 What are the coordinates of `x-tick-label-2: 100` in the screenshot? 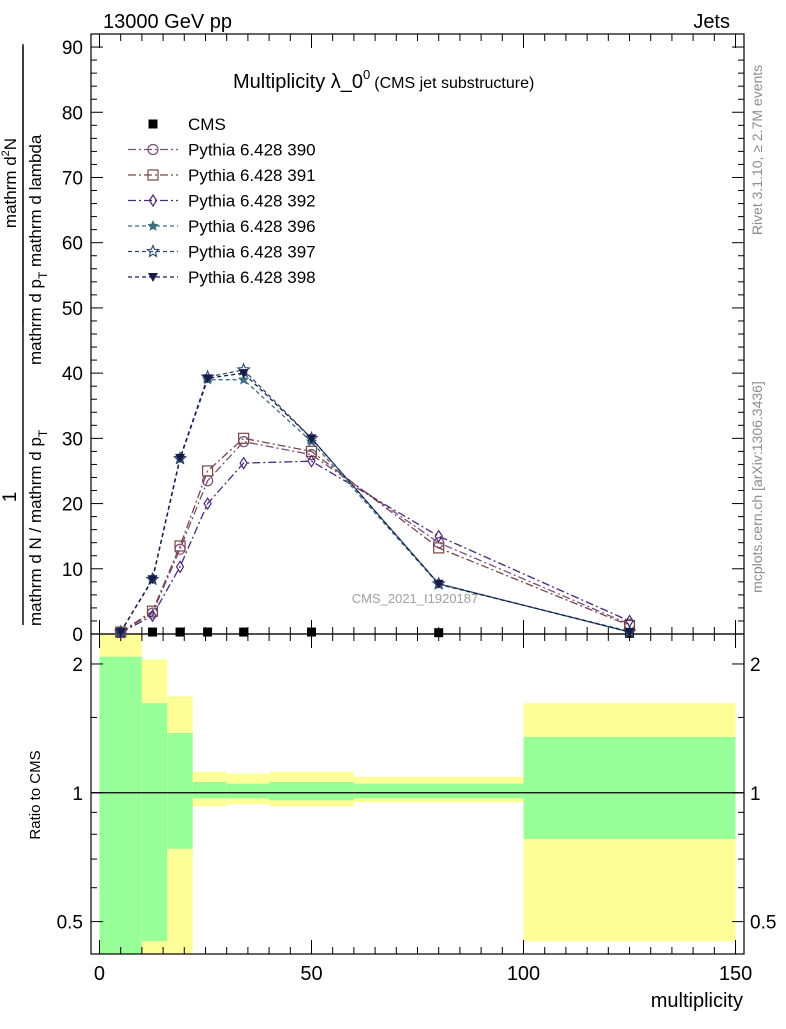 It's located at (523, 974).